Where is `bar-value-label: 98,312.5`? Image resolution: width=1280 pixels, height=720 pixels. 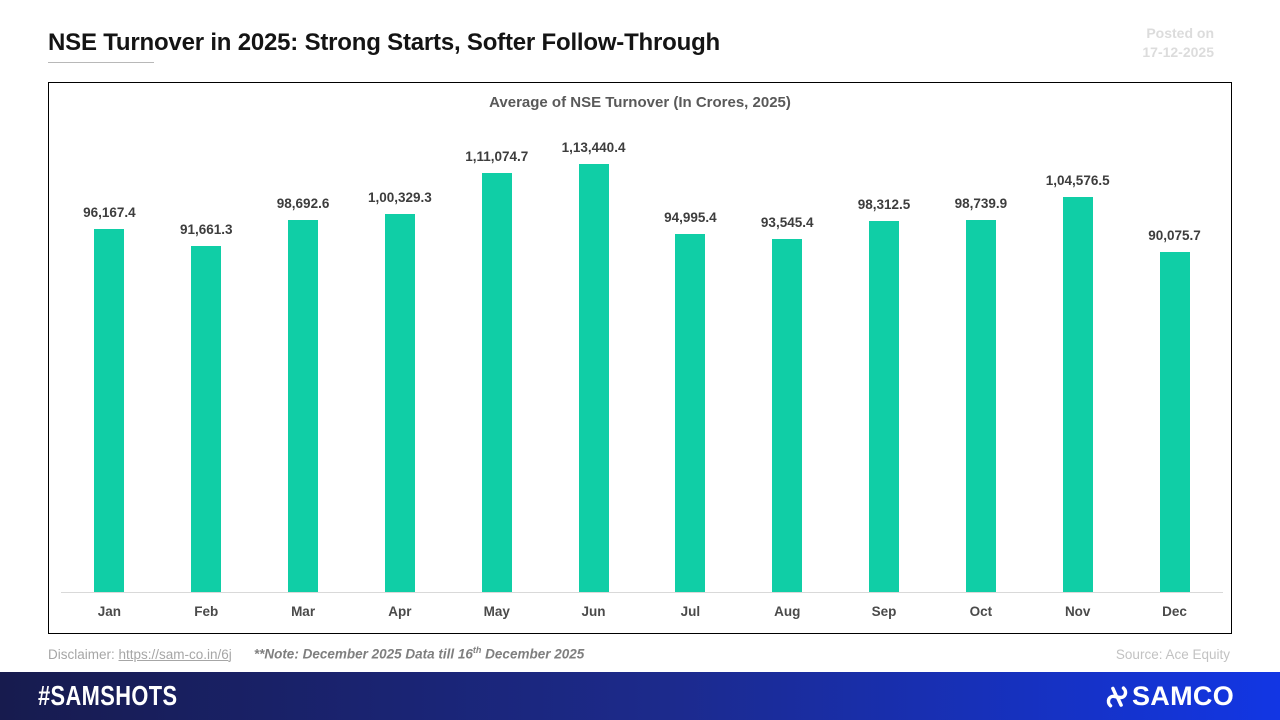 bar-value-label: 98,312.5 is located at coordinates (884, 205).